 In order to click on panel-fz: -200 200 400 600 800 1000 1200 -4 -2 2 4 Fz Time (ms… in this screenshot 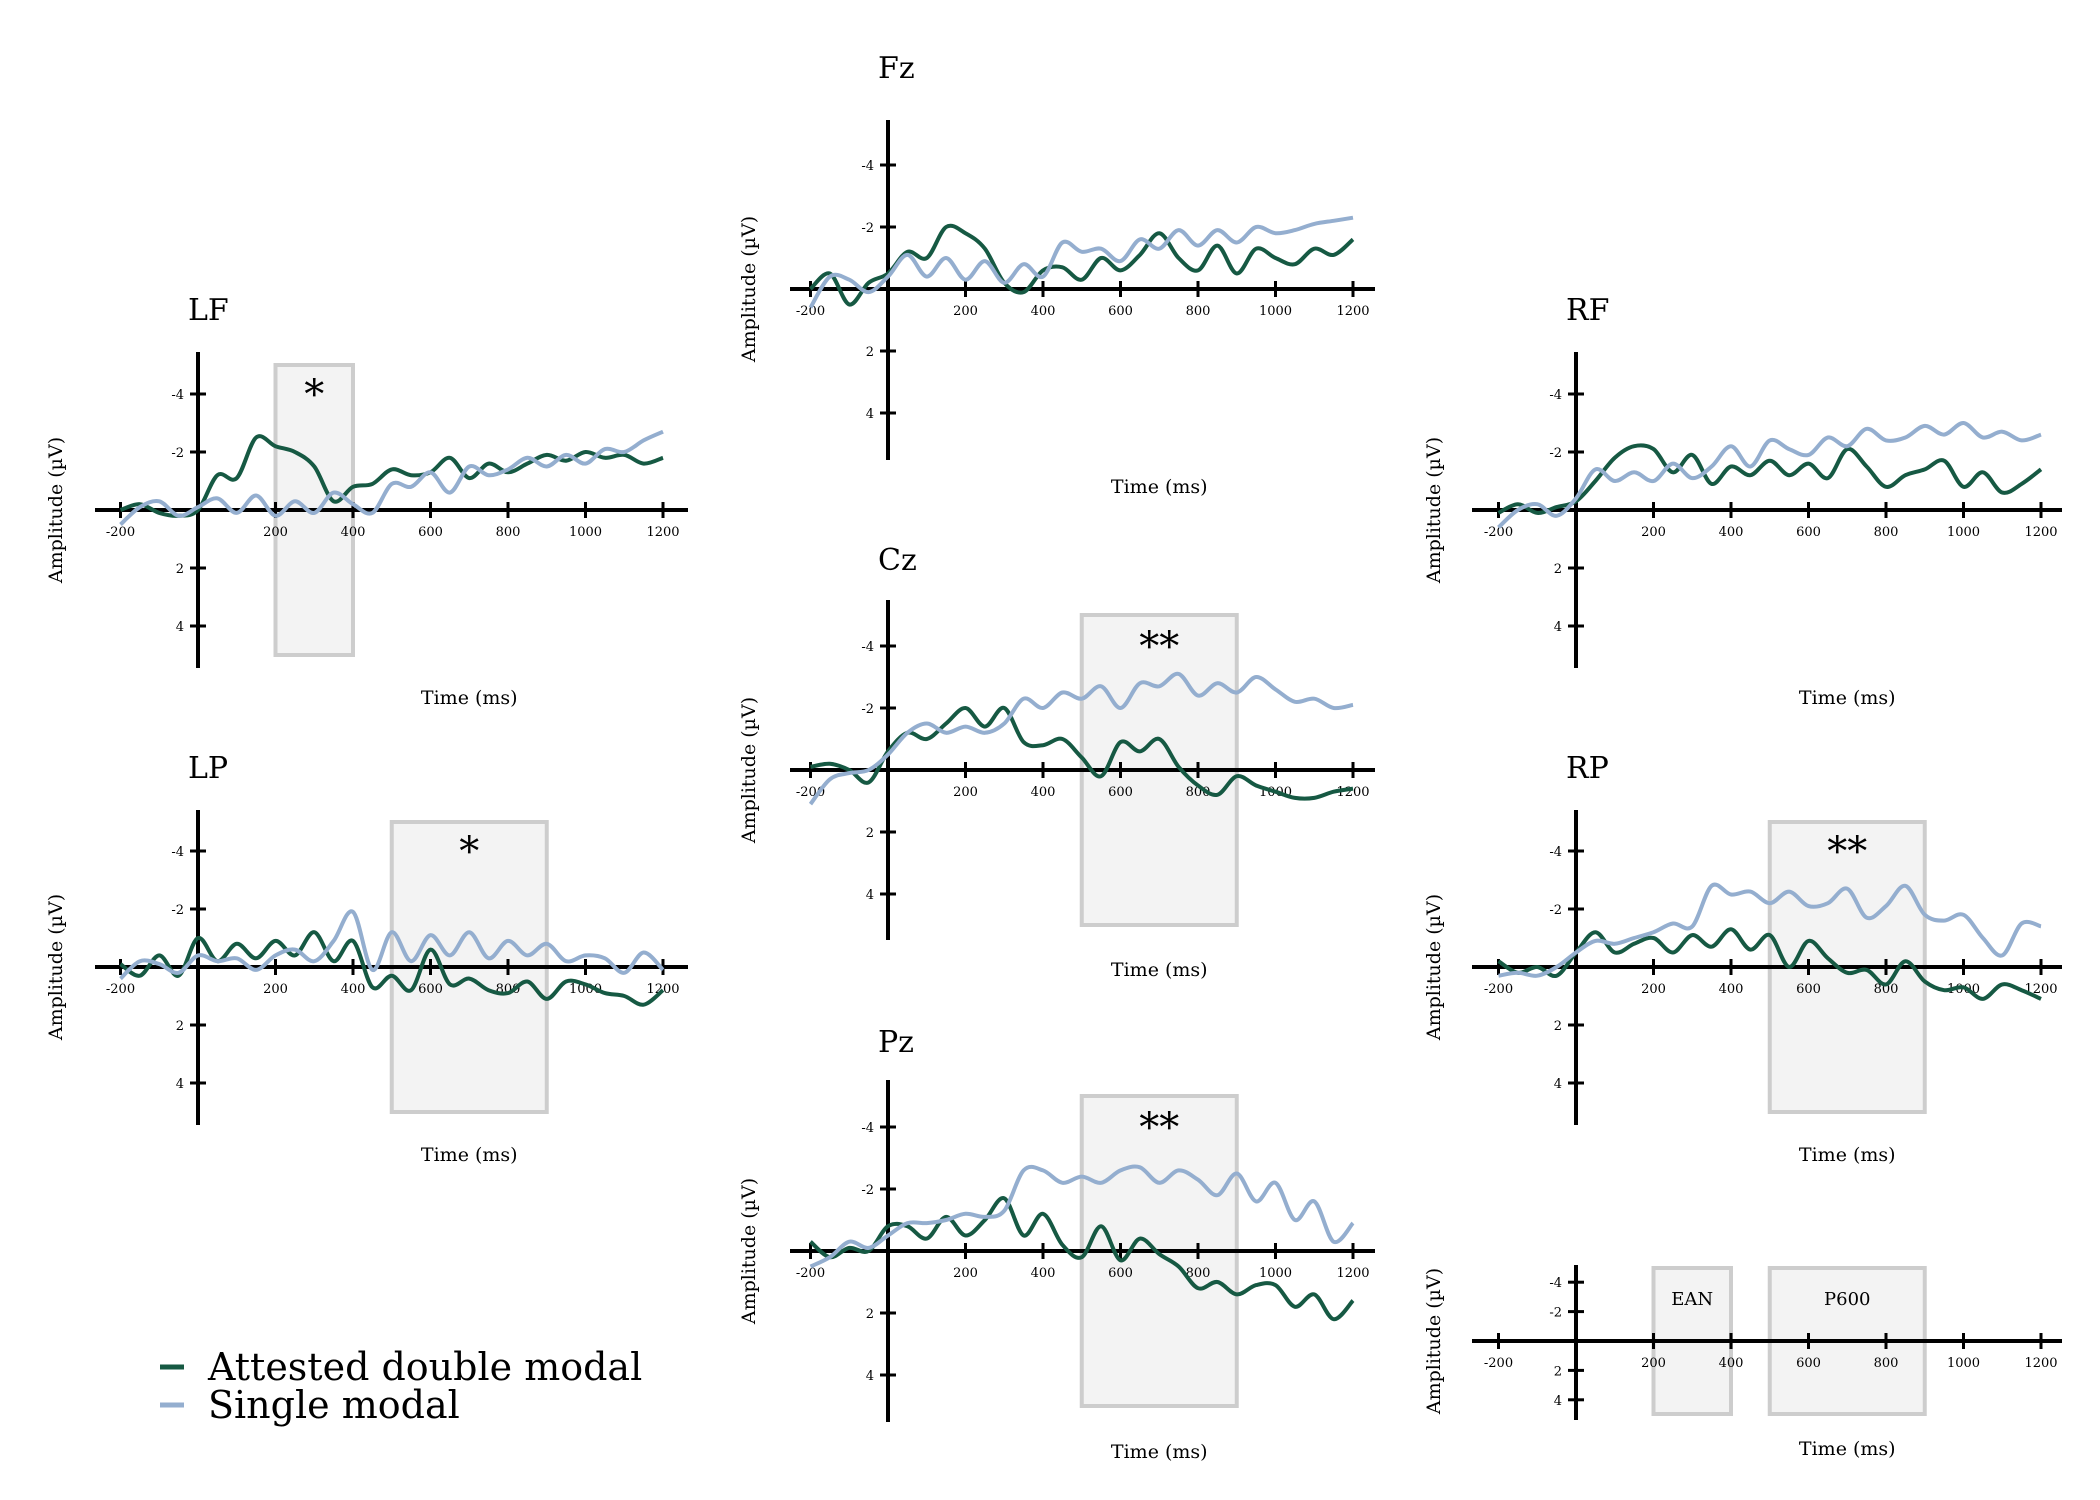, I will do `click(1056, 274)`.